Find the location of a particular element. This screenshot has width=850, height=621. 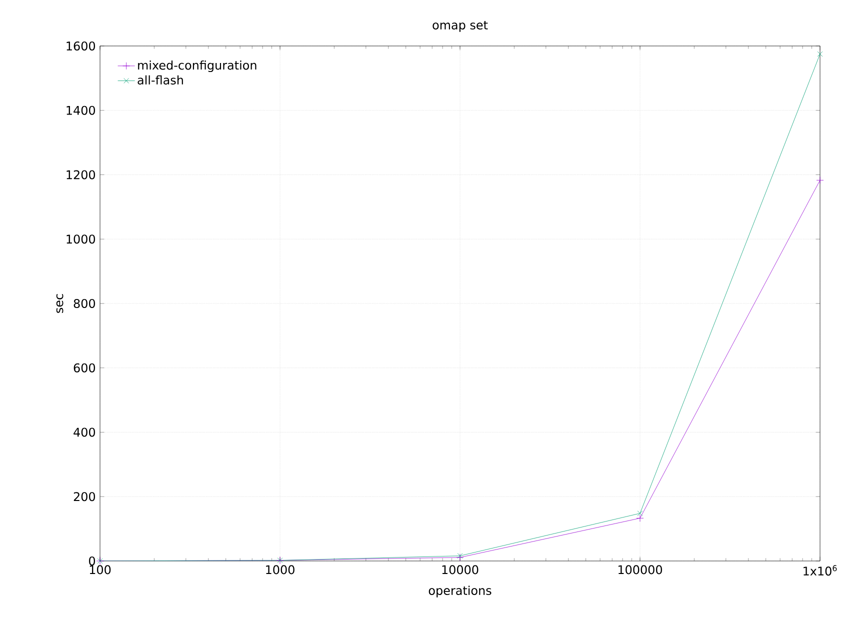

x-tick-label: 1x10$^{6}$ is located at coordinates (820, 570).